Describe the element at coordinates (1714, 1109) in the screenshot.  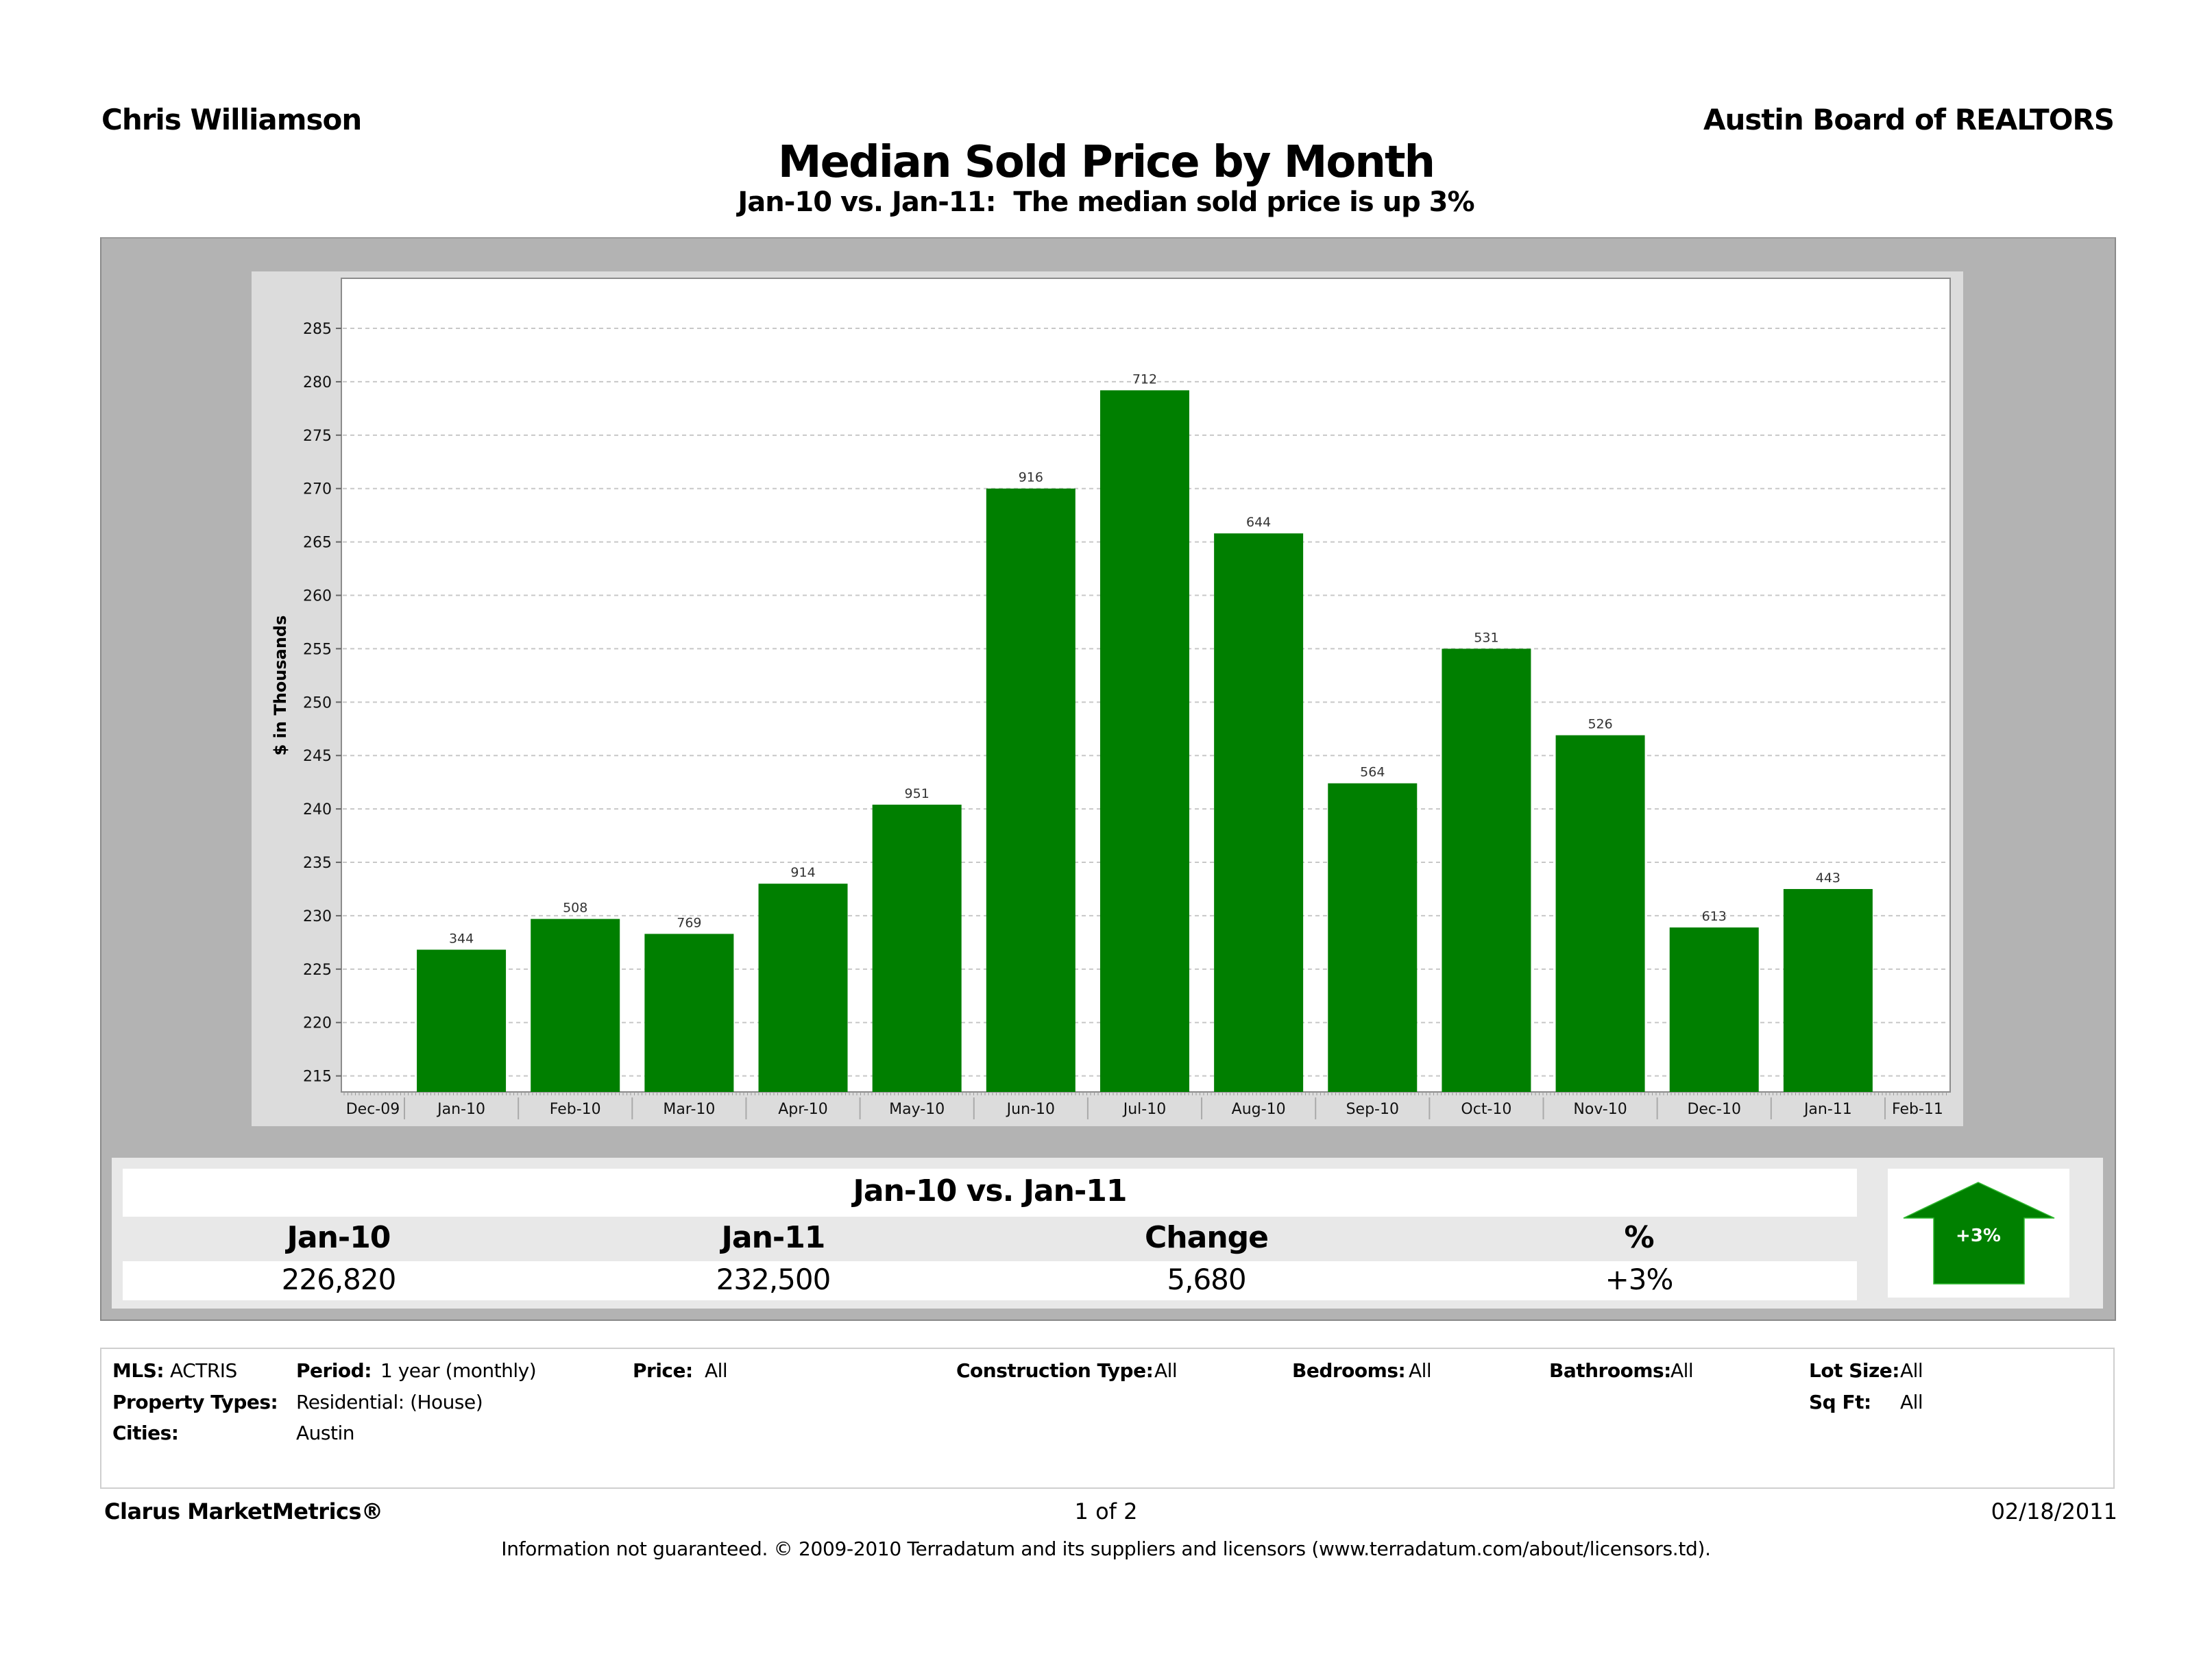
I see `x-tick-label: Dec-10` at that location.